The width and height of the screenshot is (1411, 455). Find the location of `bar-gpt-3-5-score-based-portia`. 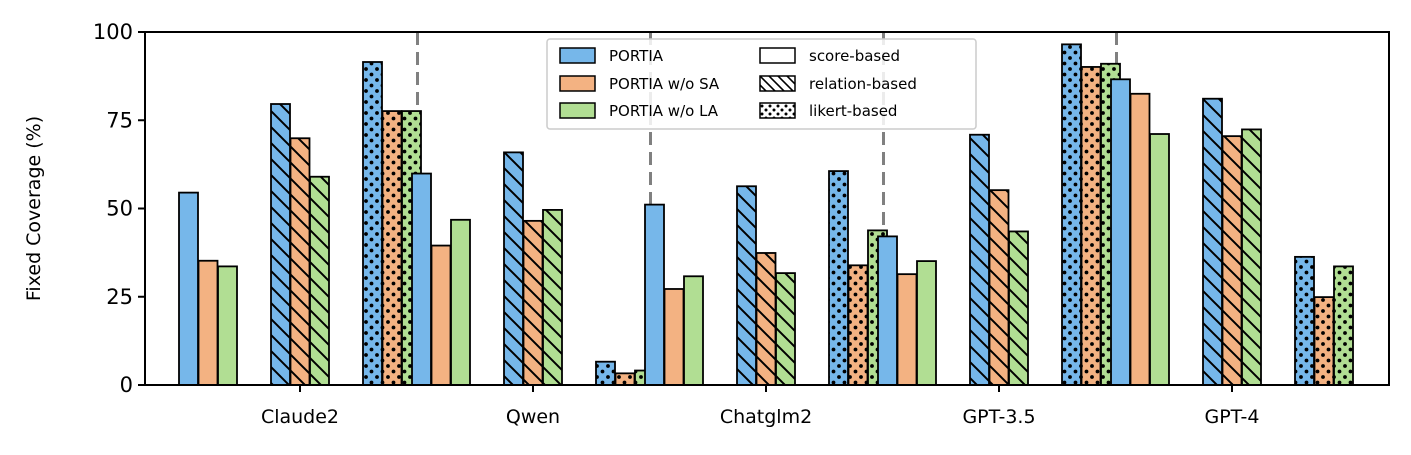

bar-gpt-3-5-score-based-portia is located at coordinates (887, 310).